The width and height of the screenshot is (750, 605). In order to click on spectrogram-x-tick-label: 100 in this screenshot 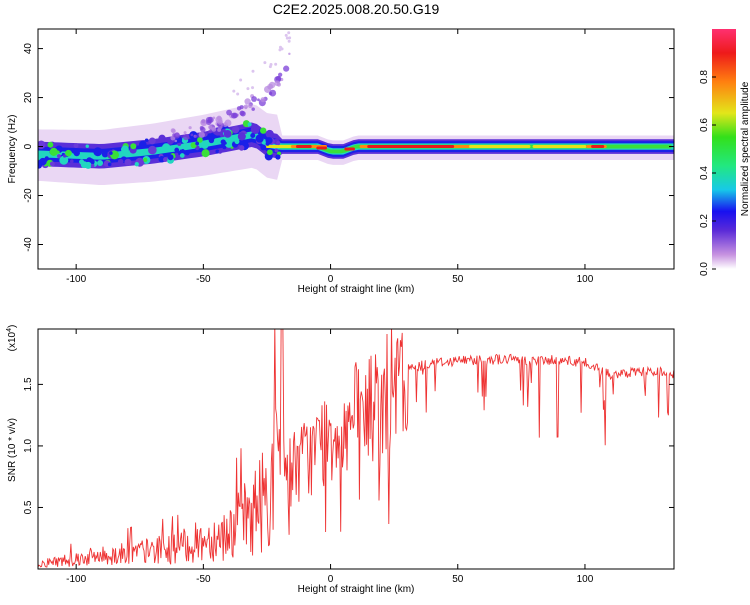, I will do `click(585, 279)`.